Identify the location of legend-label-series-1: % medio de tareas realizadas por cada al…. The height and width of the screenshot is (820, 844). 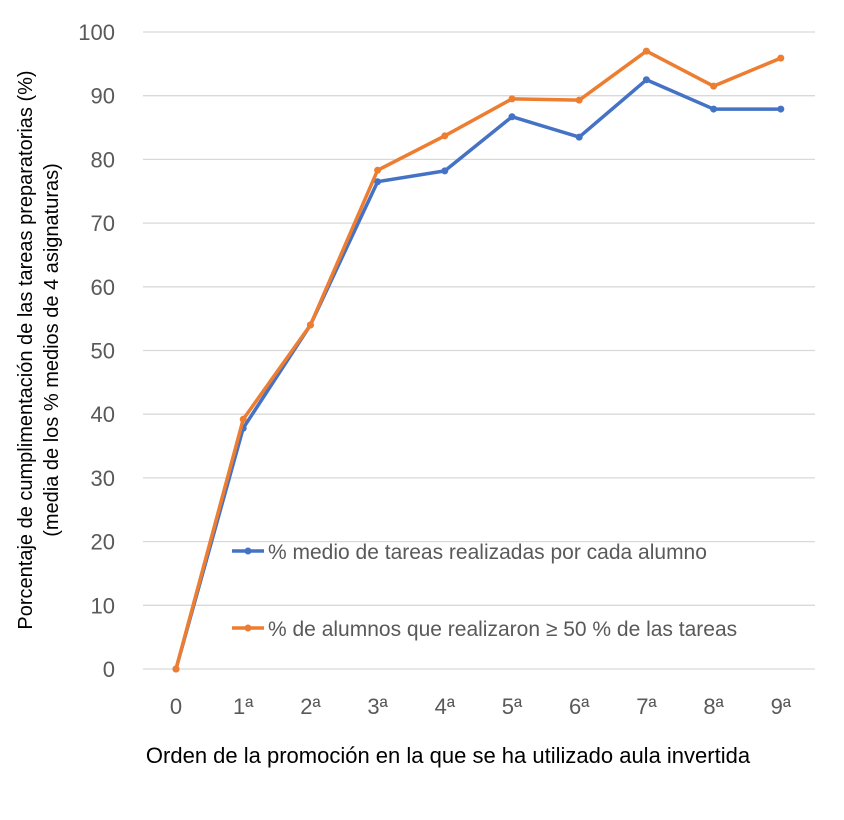
(487, 552).